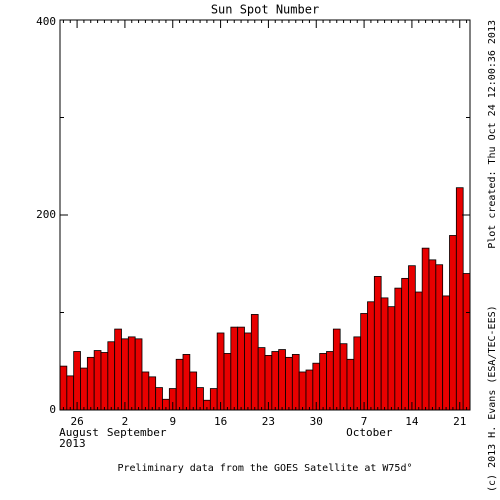 This screenshot has height=500, width=500. I want to click on x-tick-label: 30, so click(316, 421).